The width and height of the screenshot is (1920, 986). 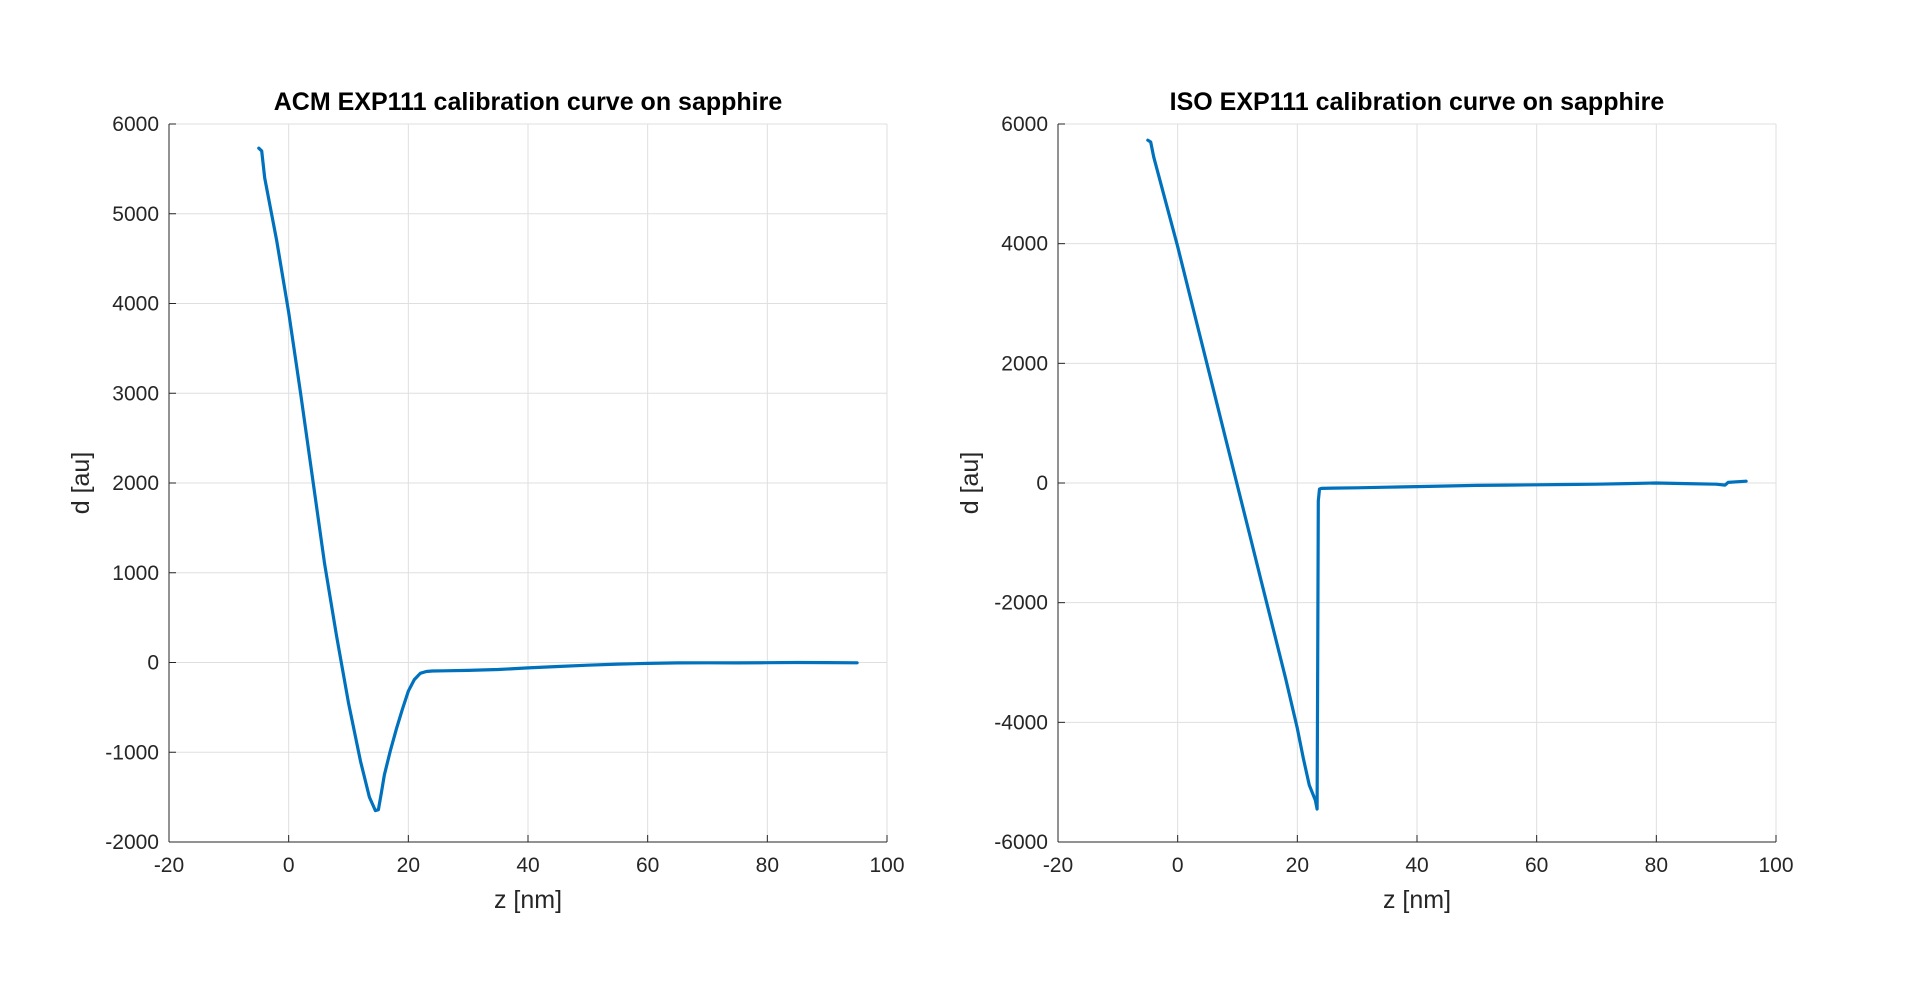 I want to click on y-tick-label: -4000, so click(x=1021, y=722).